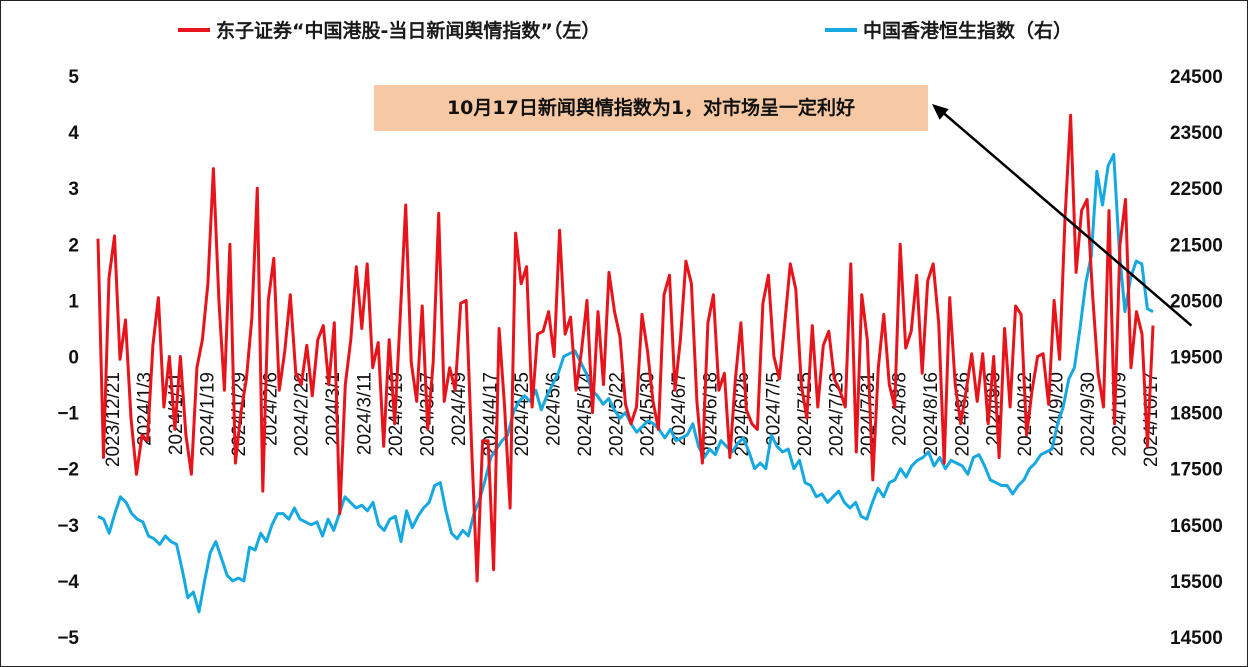 The image size is (1248, 667). I want to click on y-axis-left: 5 4 3 2 1 0 −1 −2 −3 −4 −5, so click(68, 358).